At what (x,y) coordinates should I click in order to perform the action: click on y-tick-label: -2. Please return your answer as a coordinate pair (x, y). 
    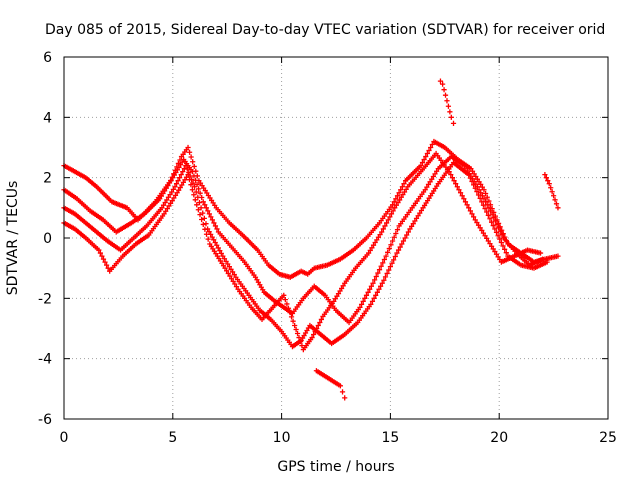
    Looking at the image, I should click on (45, 299).